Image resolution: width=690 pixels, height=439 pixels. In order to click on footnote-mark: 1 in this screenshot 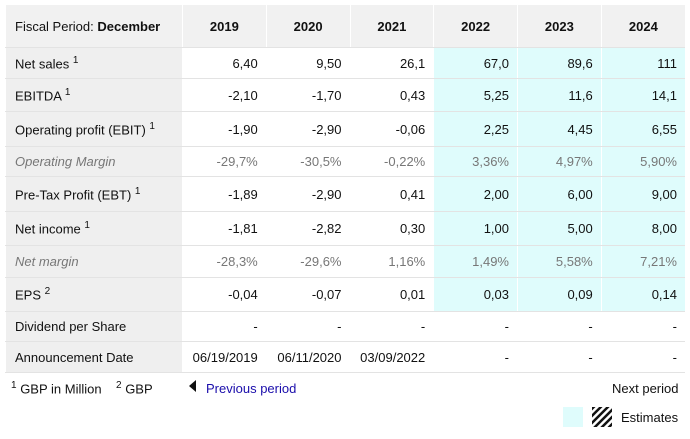, I will do `click(14, 385)`.